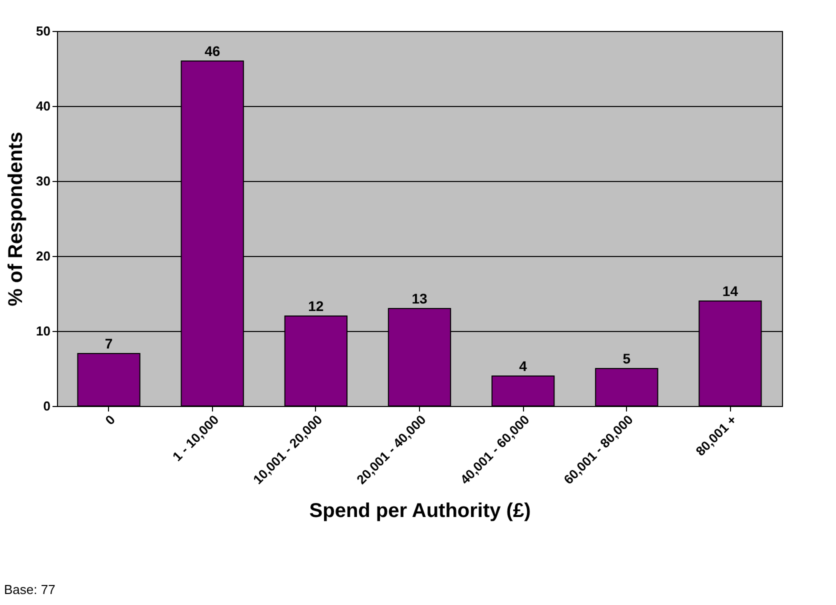 This screenshot has width=836, height=605. I want to click on x-axis-title: Spend per Authority (£), so click(420, 511).